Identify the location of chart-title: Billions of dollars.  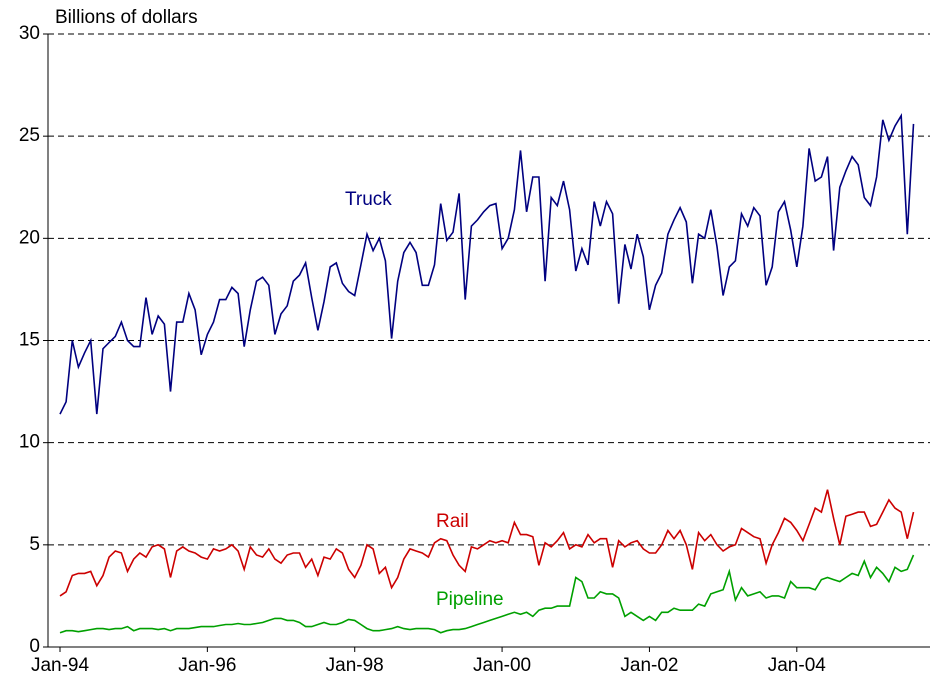
(126, 17).